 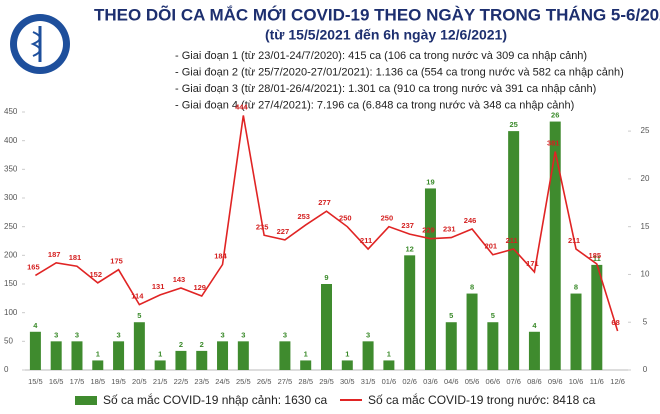 What do you see at coordinates (555, 381) in the screenshot?
I see `x-tick-label: 09/6` at bounding box center [555, 381].